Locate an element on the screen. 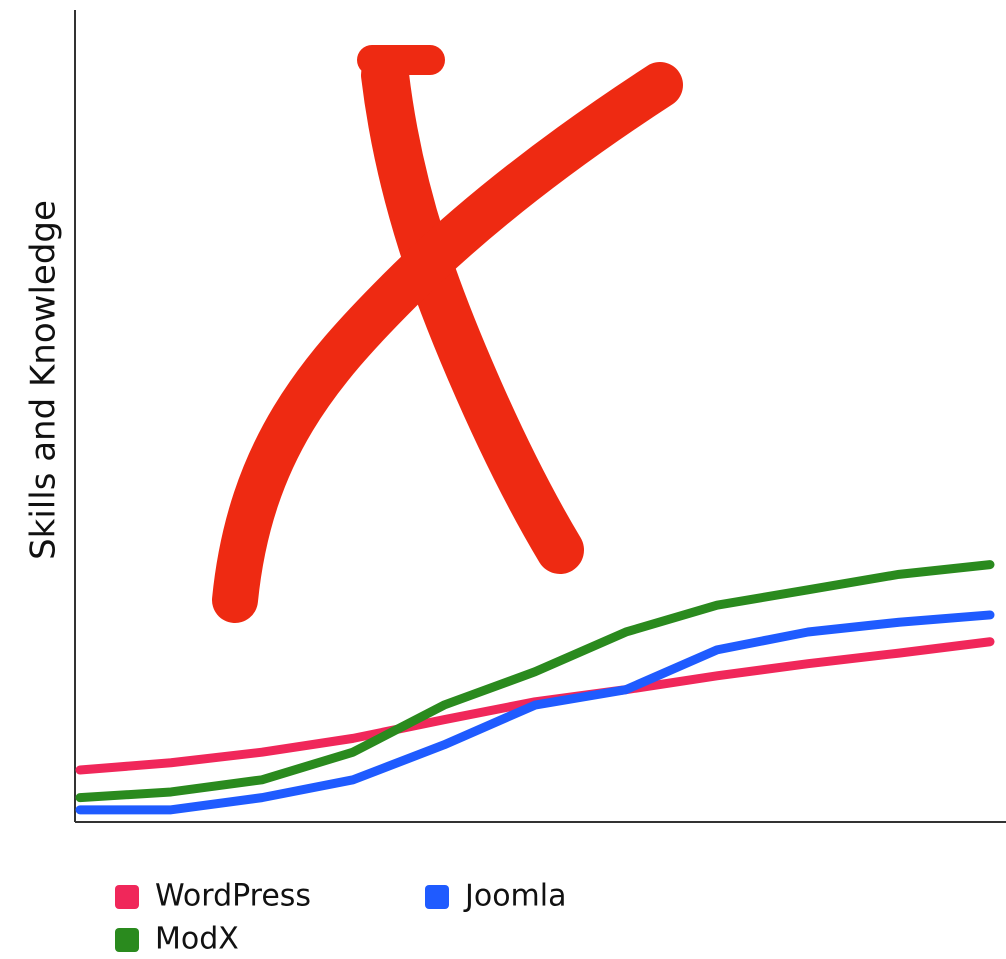 This screenshot has height=959, width=1006. y-axis-label: Skills and Knowledge is located at coordinates (44, 380).